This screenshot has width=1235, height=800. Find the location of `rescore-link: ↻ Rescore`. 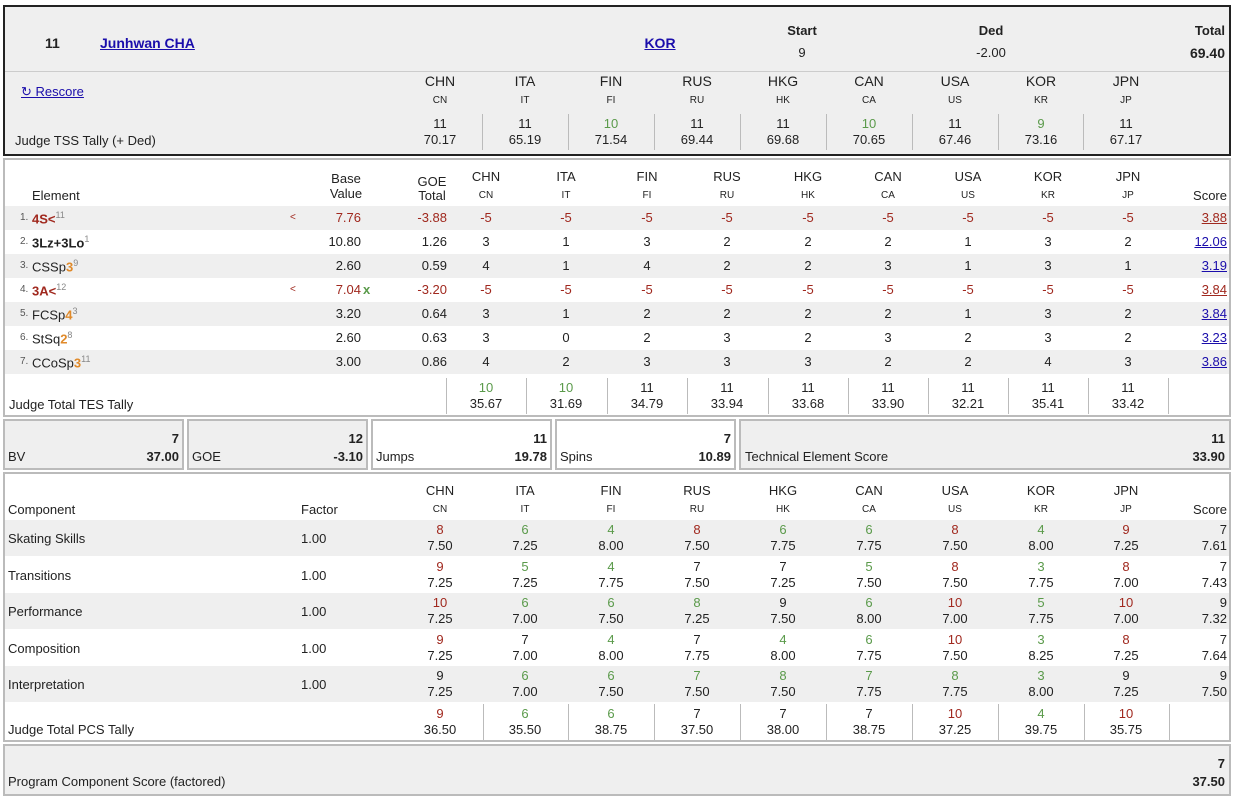

rescore-link: ↻ Rescore is located at coordinates (52, 91).